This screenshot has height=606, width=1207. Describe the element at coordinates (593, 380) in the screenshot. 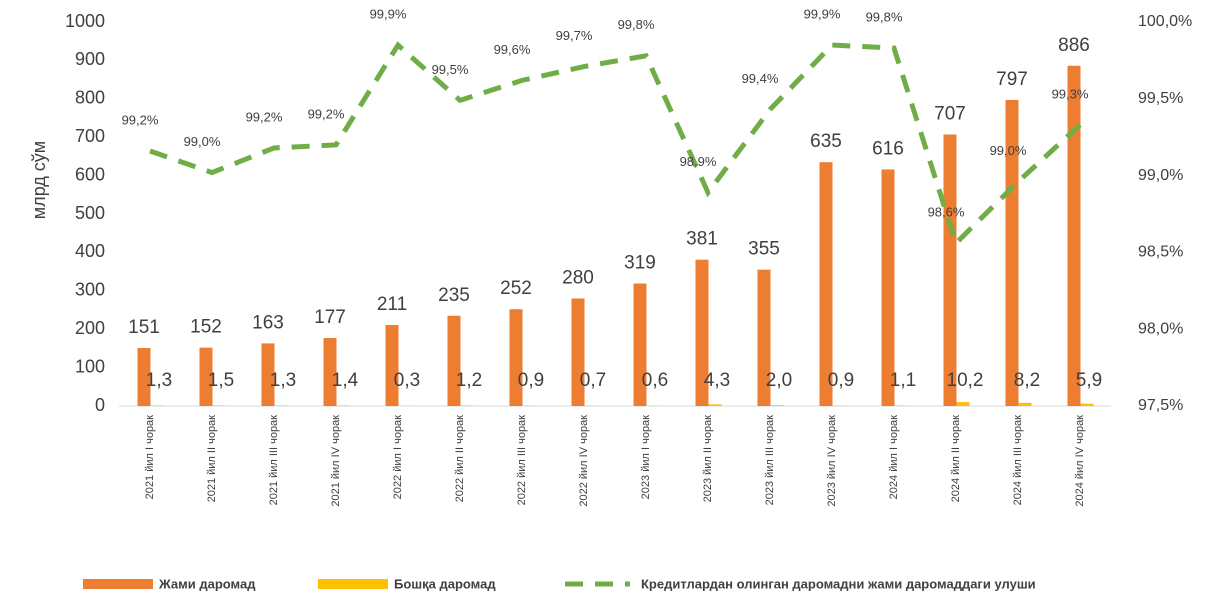

I see `data-label: 0,7` at that location.